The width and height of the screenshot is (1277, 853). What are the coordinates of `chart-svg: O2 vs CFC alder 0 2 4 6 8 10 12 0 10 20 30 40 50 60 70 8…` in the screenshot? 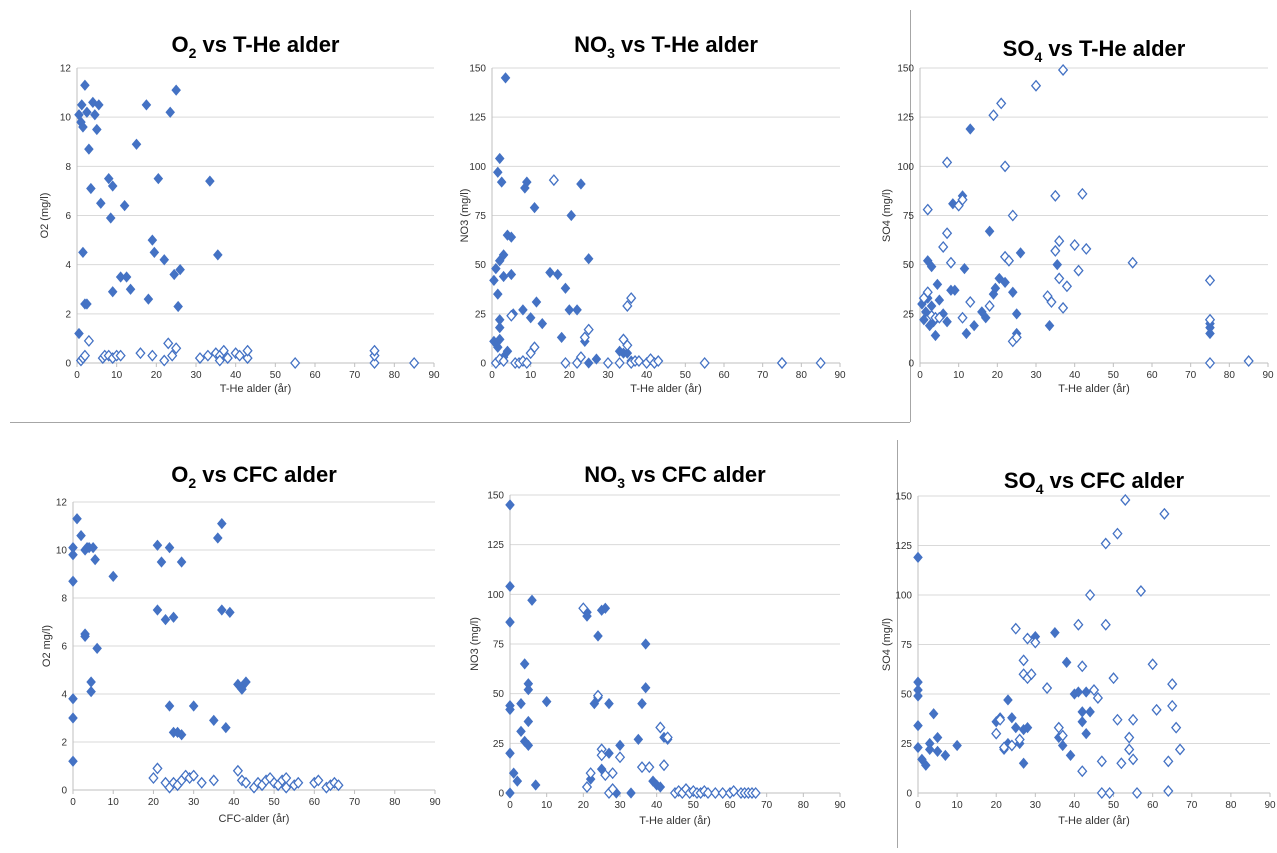 It's located at (241, 643).